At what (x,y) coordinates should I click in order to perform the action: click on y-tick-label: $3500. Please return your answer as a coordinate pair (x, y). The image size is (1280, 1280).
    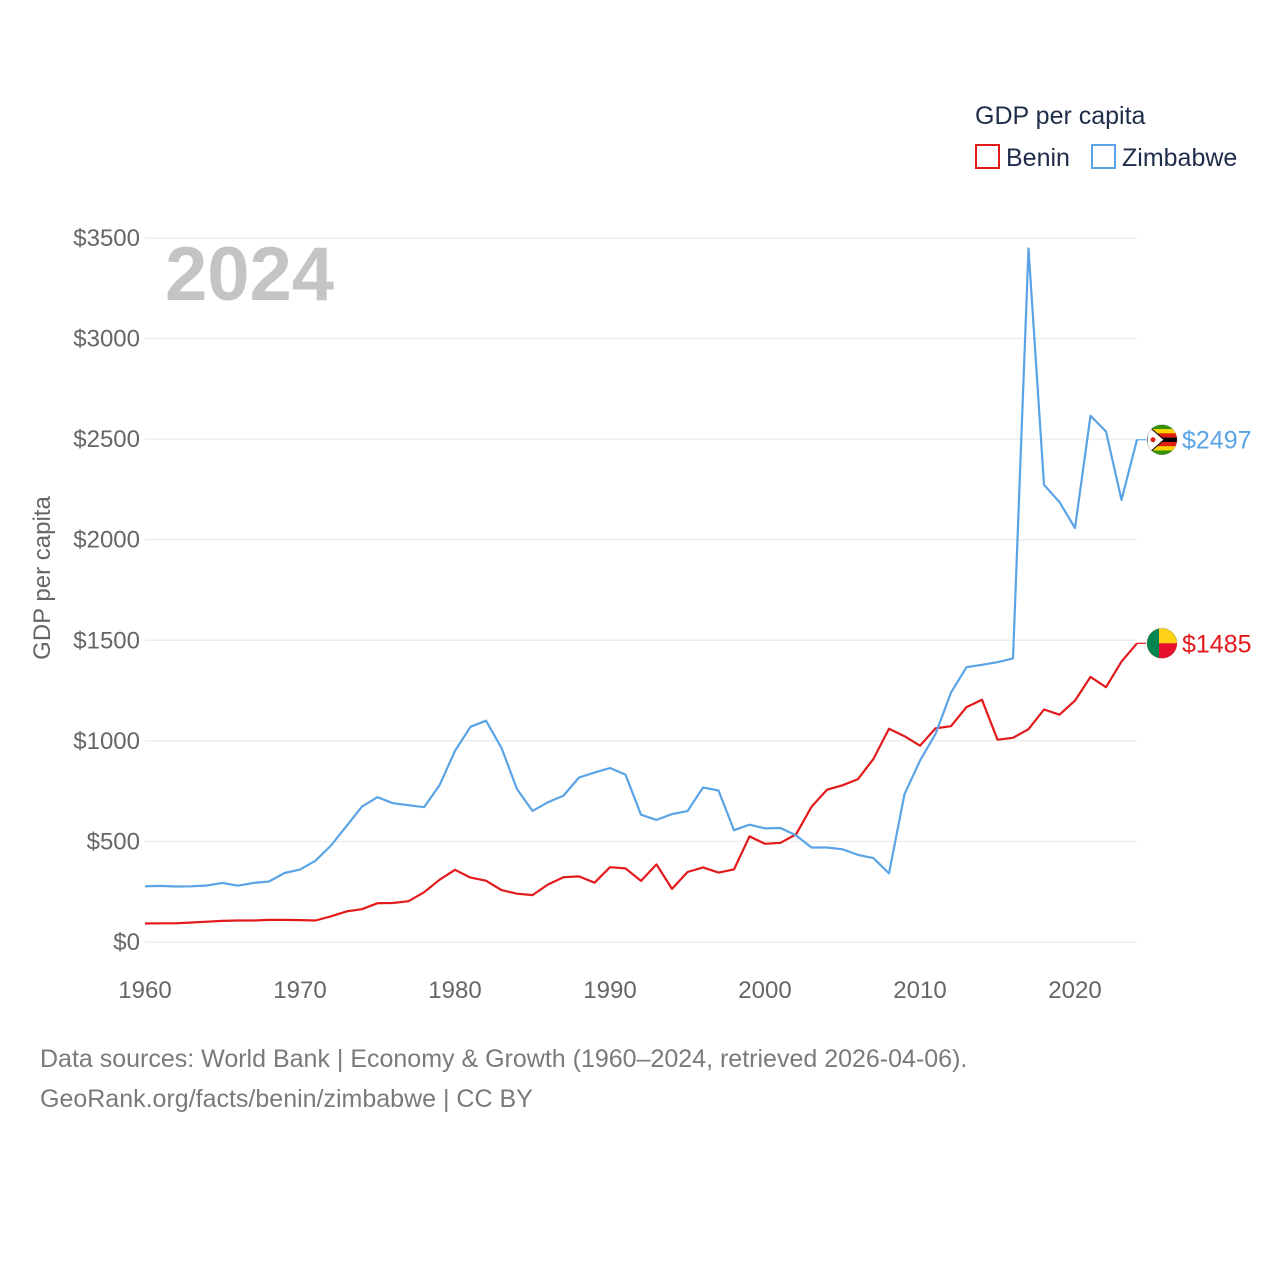
    Looking at the image, I should click on (106, 238).